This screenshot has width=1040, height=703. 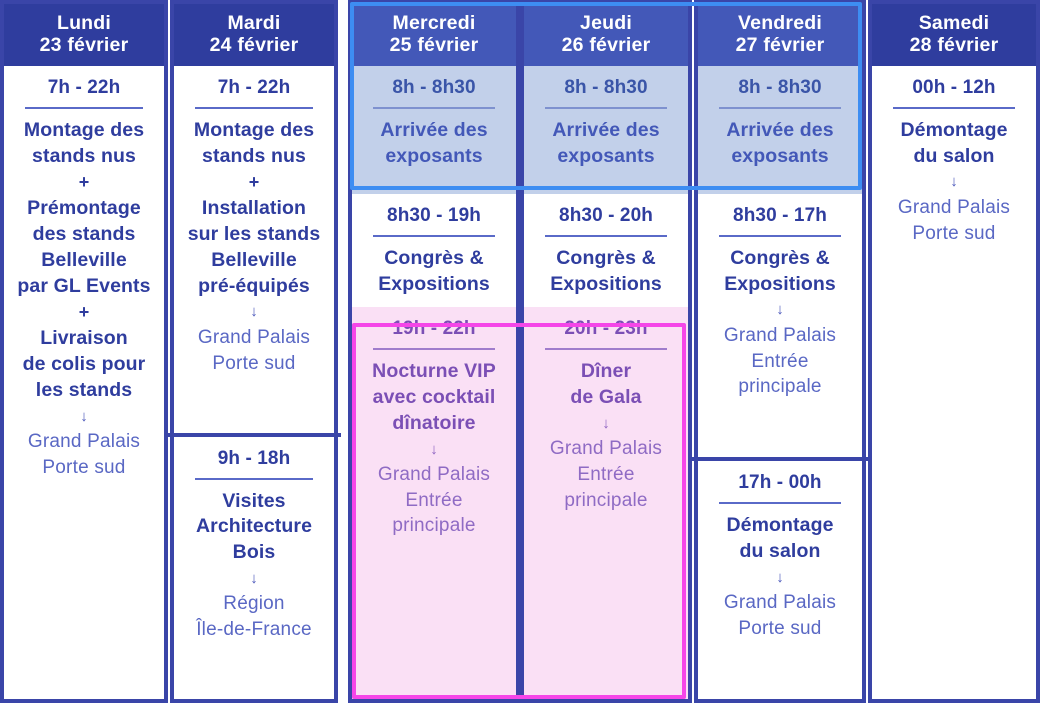 I want to click on day-header-samedi: Samedi 28 février, so click(x=954, y=35).